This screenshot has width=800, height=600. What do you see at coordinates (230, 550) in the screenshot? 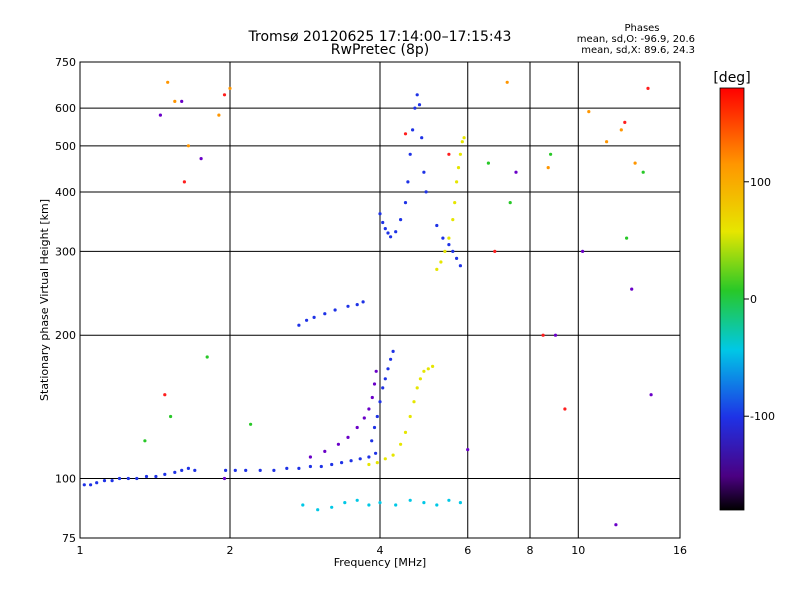
I see `x-tick-label: 2` at bounding box center [230, 550].